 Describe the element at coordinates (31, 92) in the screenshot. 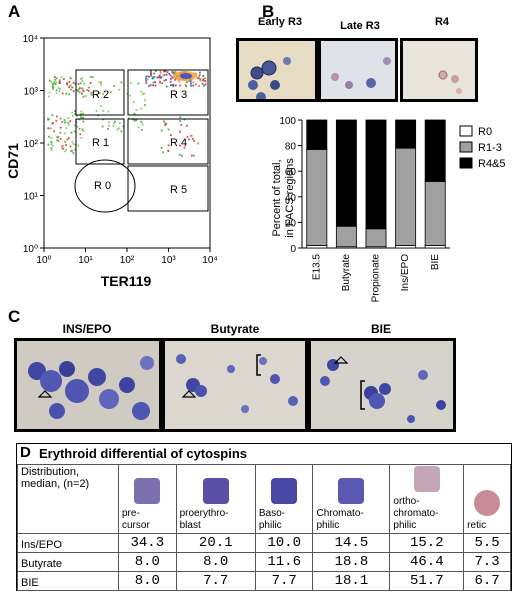

I see `facs-y-tick-label: 10³` at that location.